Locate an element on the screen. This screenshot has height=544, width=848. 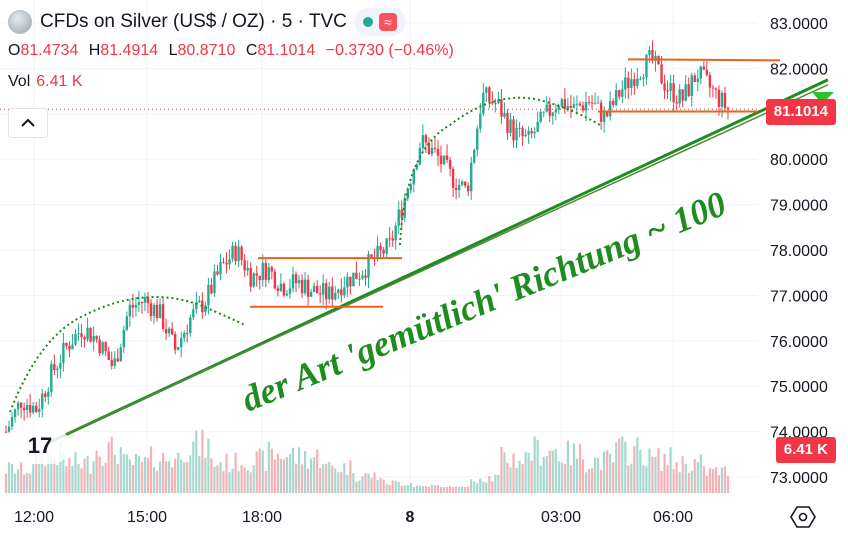
time-tick-label: 8 is located at coordinates (410, 517).